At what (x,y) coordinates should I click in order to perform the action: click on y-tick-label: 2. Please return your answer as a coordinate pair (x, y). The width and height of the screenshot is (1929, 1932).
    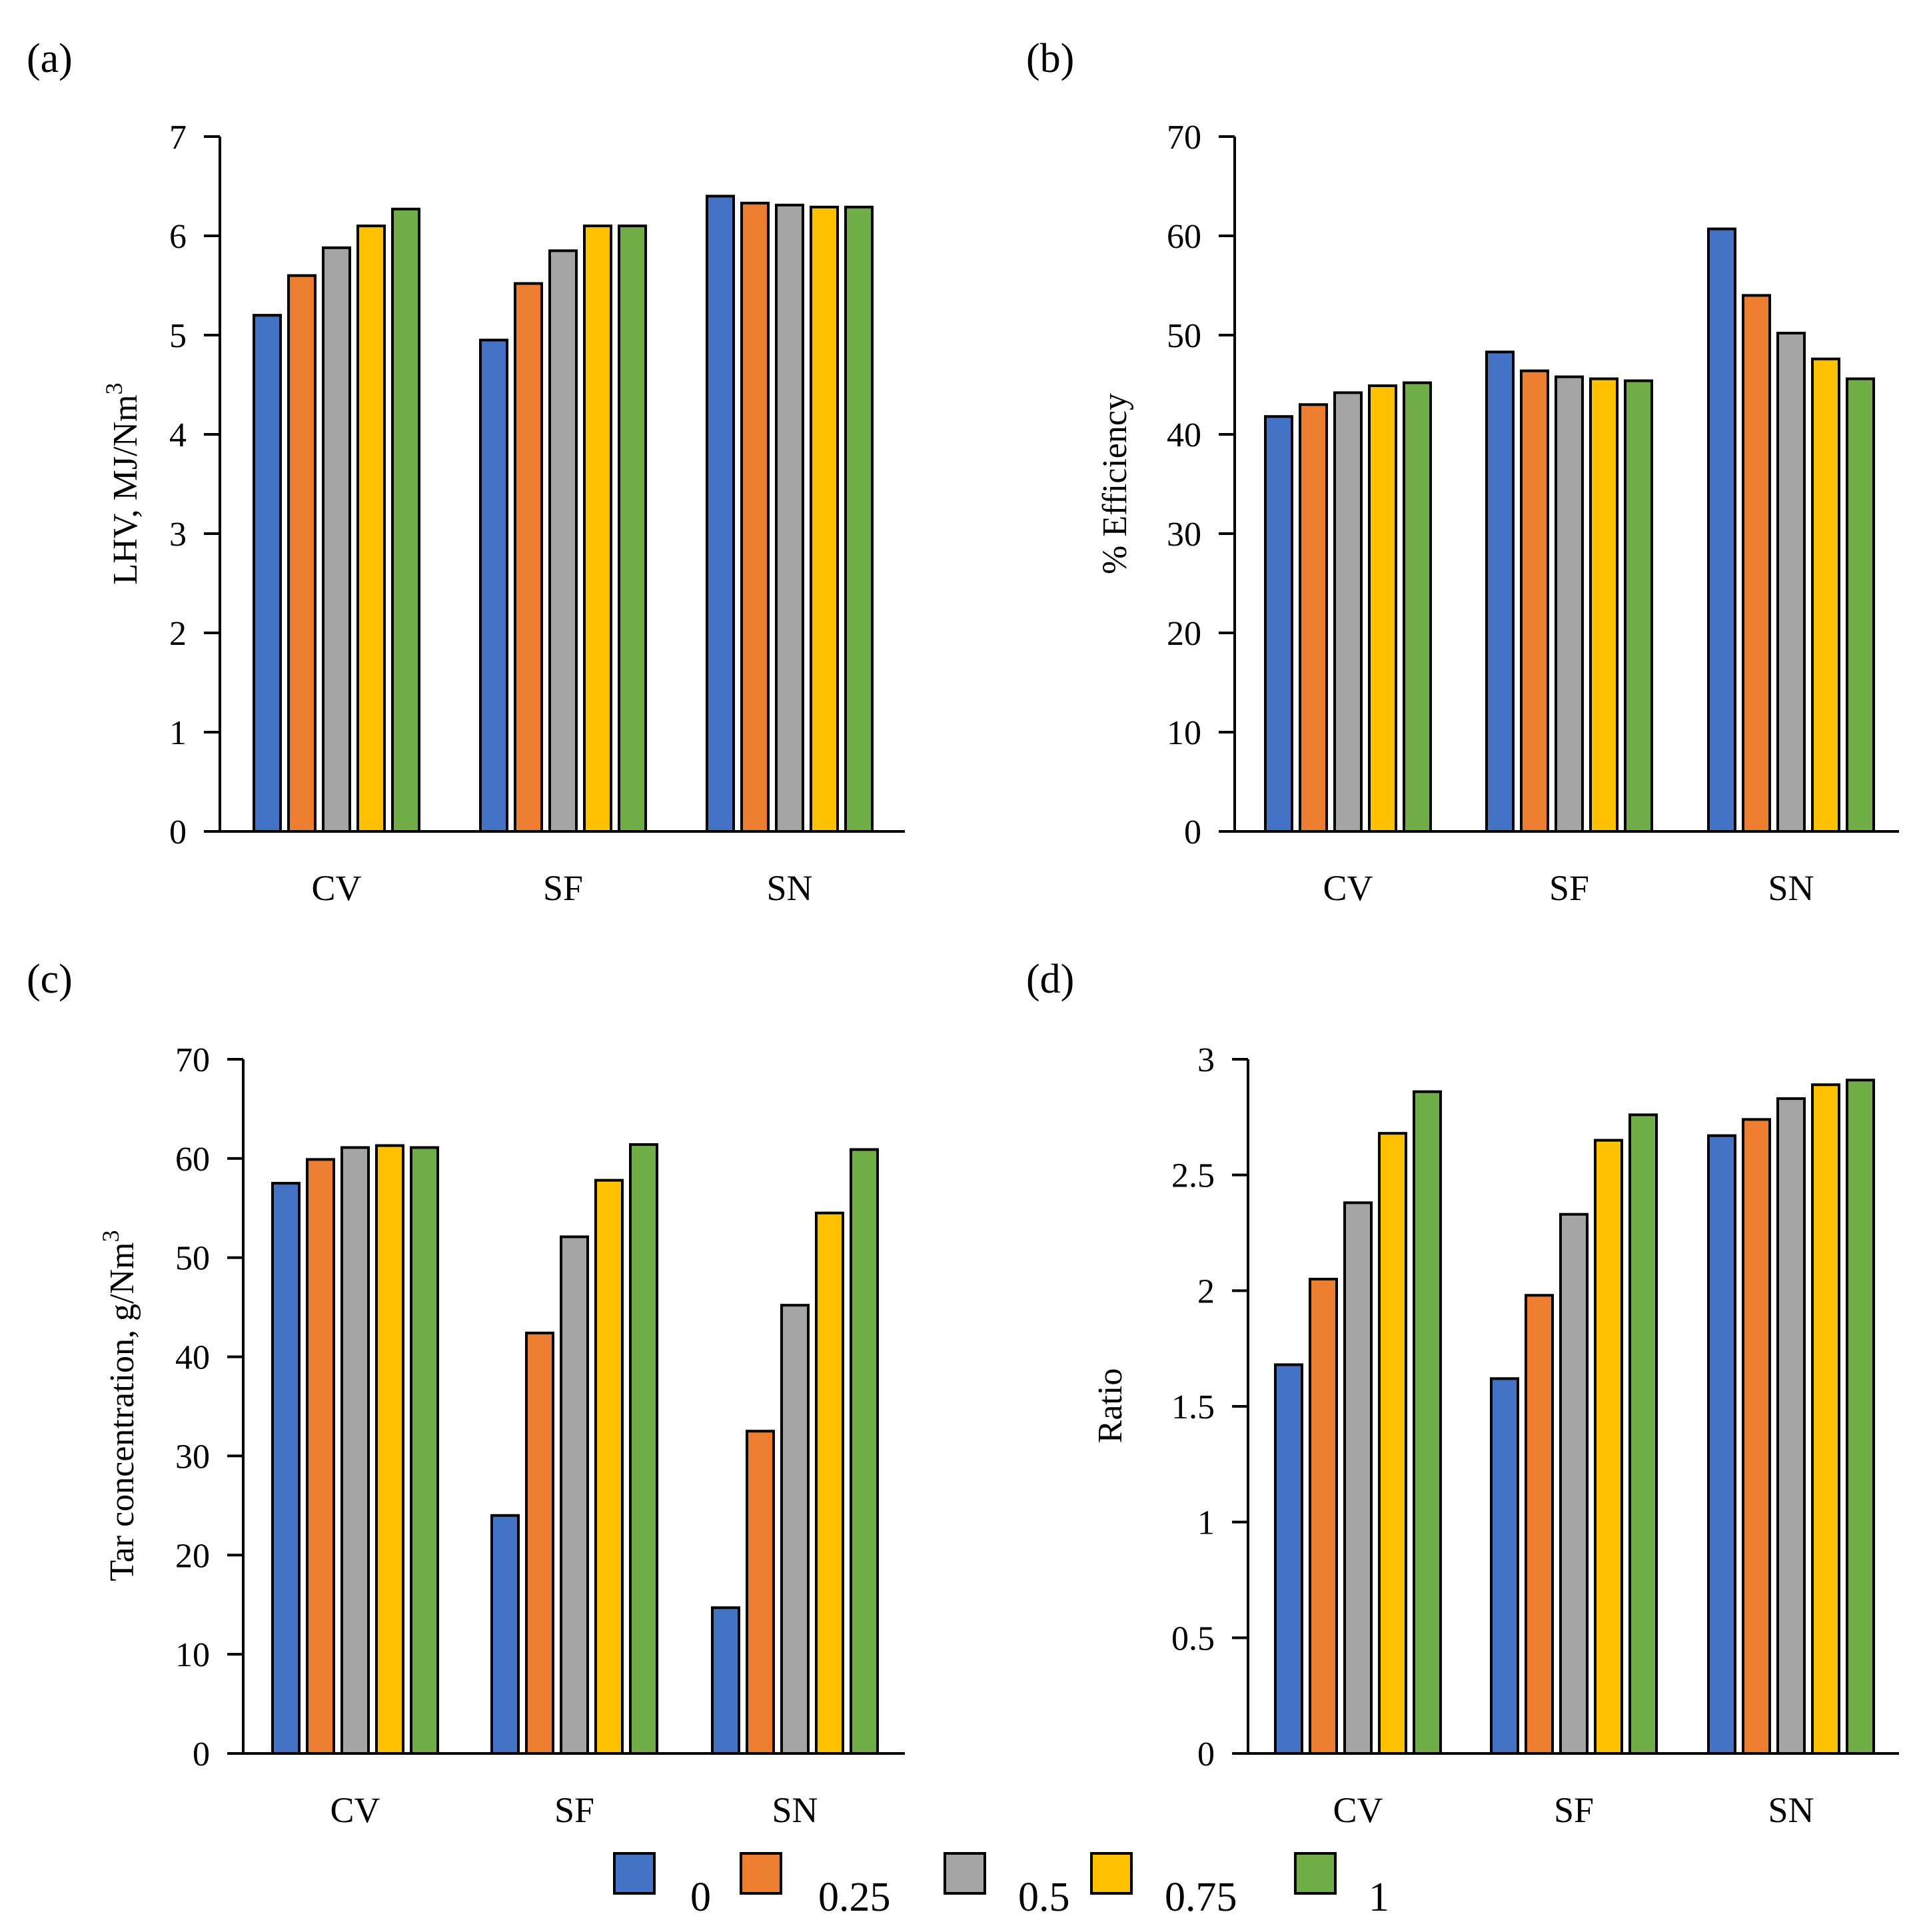
    Looking at the image, I should click on (1206, 1291).